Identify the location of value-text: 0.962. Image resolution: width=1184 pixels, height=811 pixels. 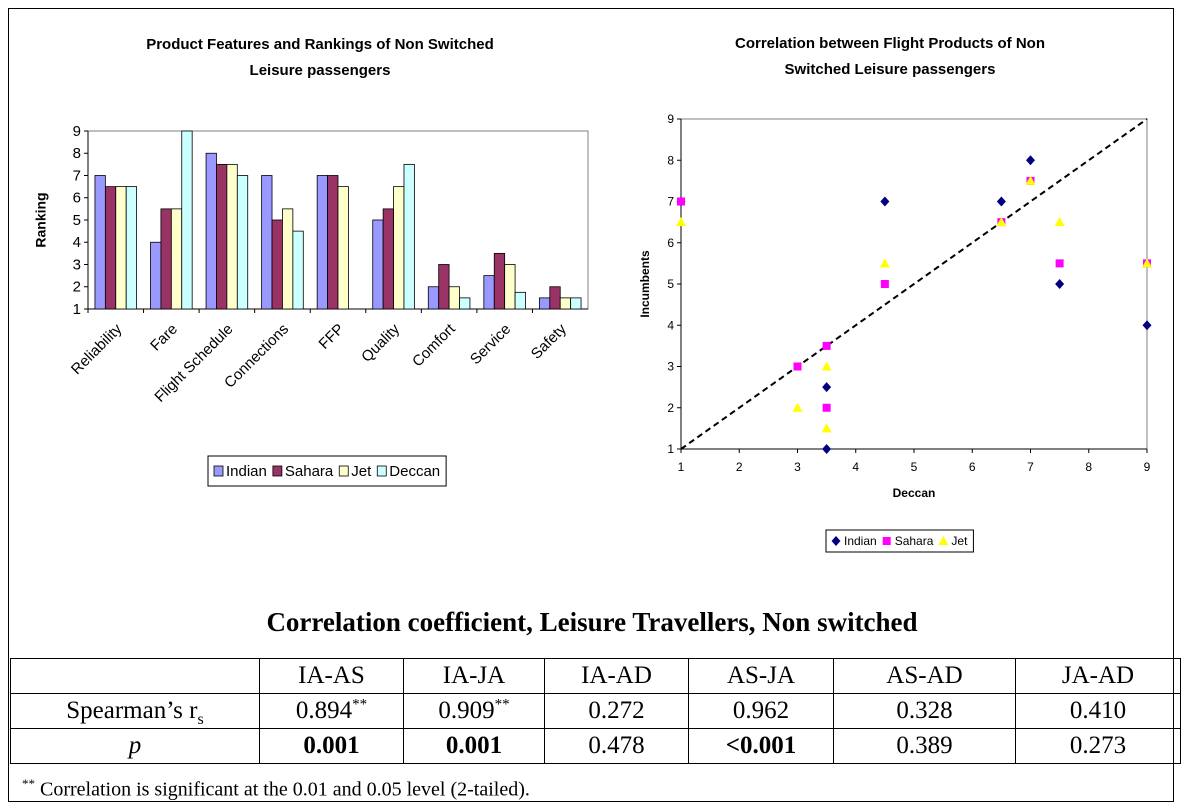
(761, 710).